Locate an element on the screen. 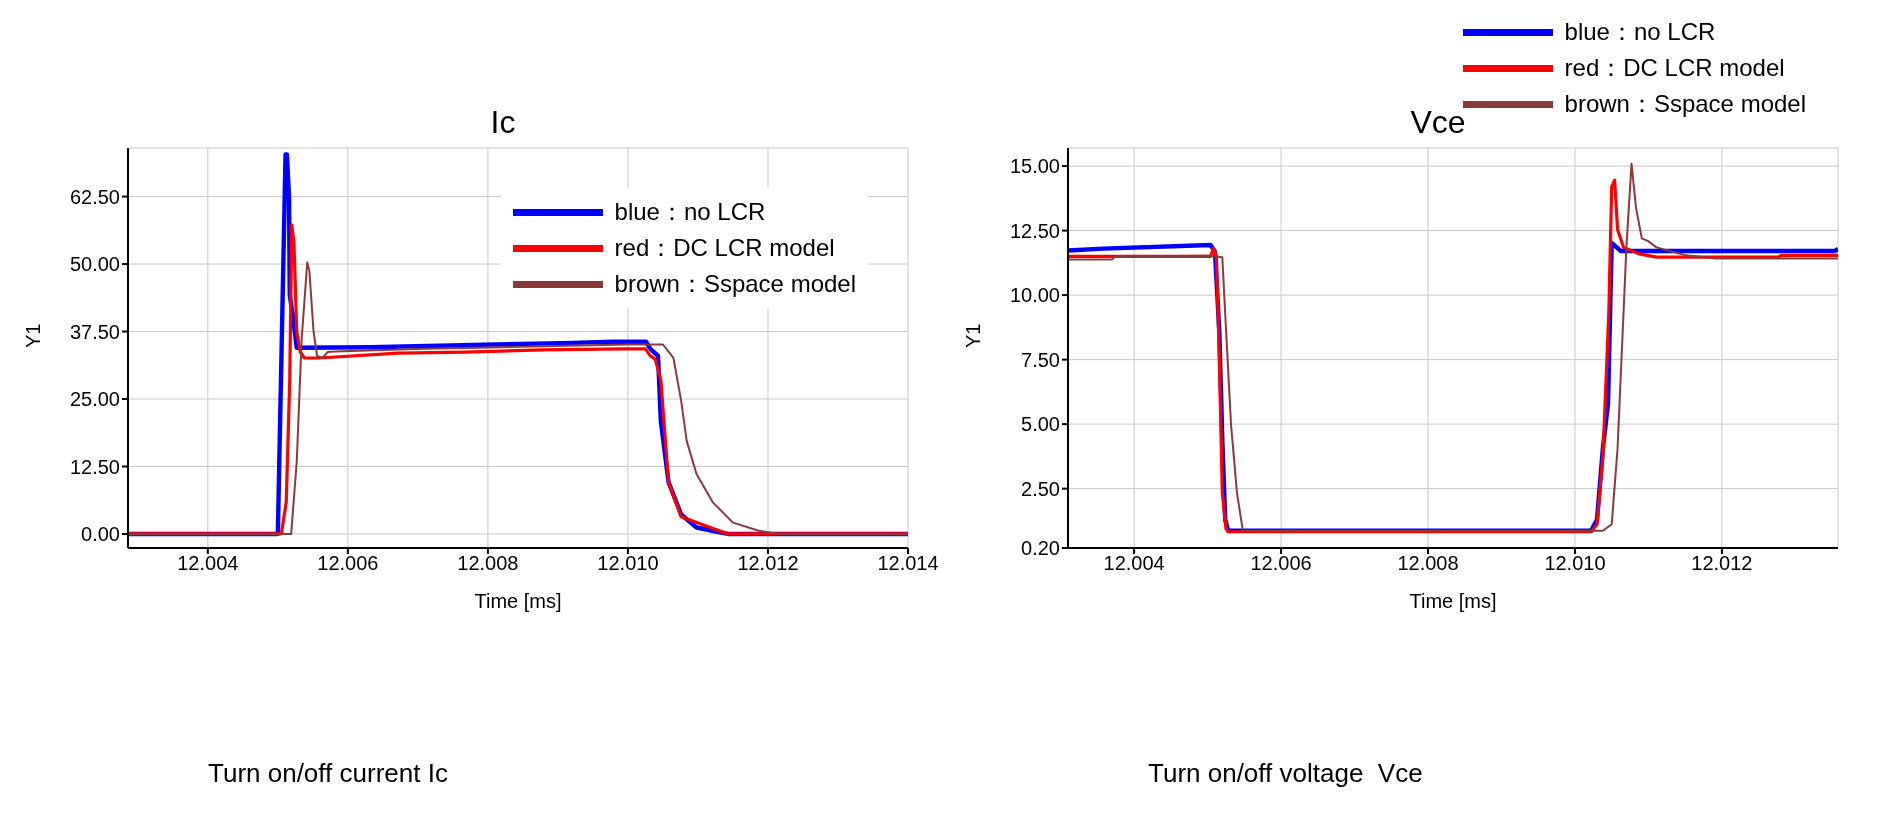  y-tick-label: 2.50 is located at coordinates (1040, 488).